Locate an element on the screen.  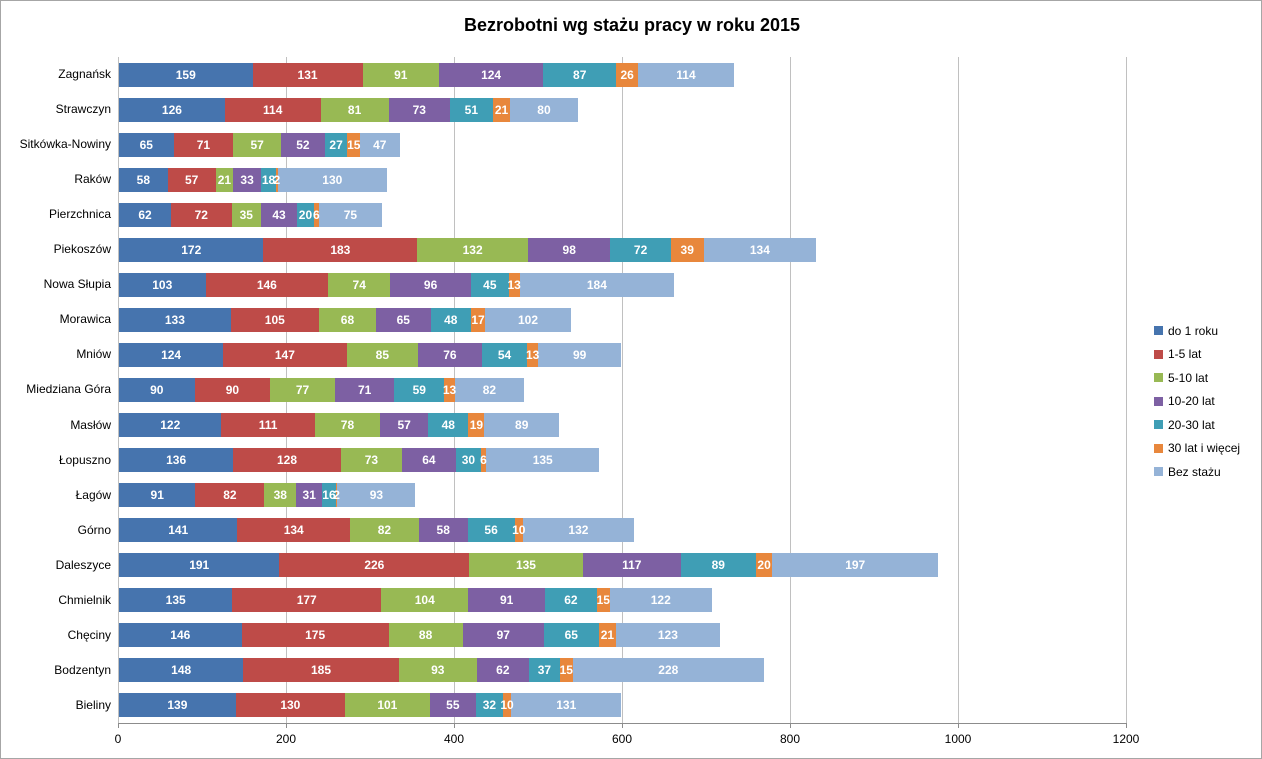
bar-segment-1-5-lat: 111 is located at coordinates (268, 425).